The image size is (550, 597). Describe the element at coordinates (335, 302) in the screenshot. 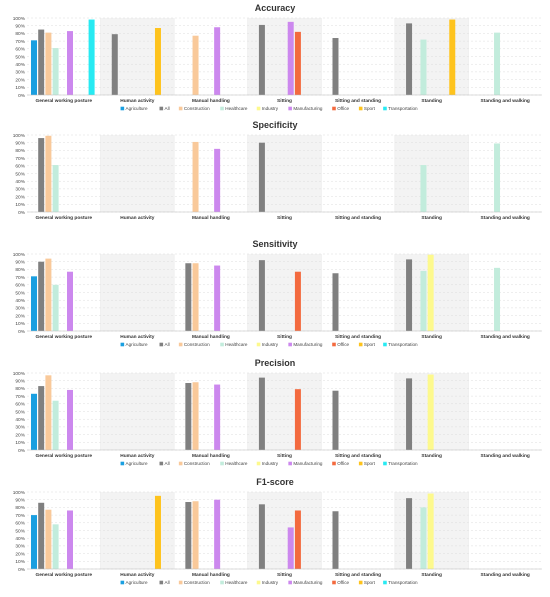

I see `bar-all-sitting-and-standing` at that location.